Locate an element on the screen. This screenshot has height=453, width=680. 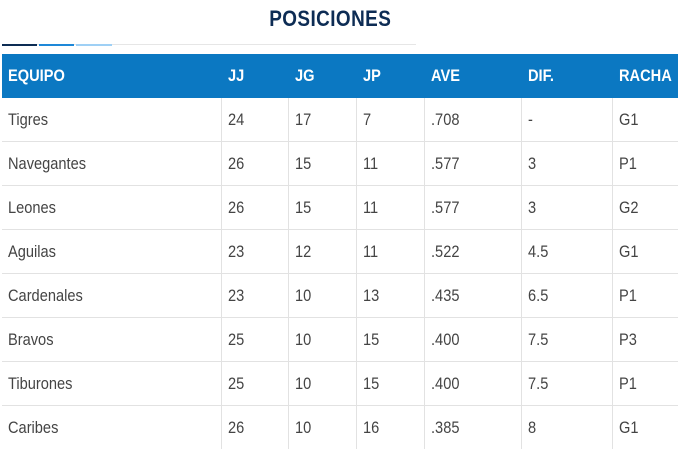
dif-cell: - is located at coordinates (566, 120).